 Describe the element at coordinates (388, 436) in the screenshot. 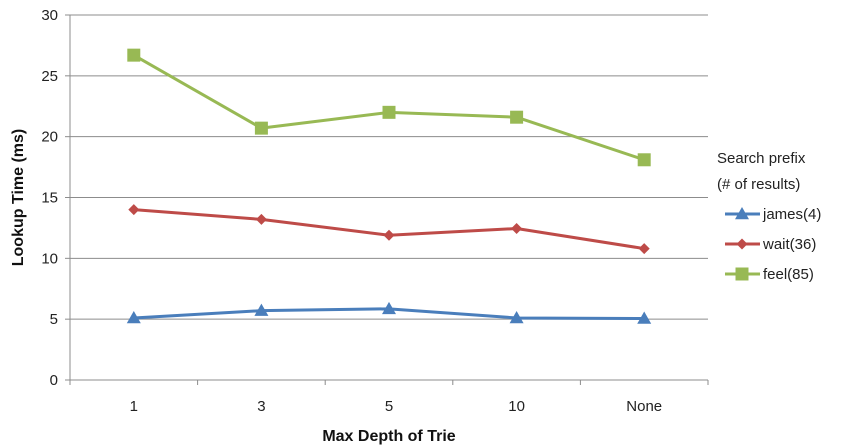

I see `x-axis-title: Max Depth of Trie` at that location.